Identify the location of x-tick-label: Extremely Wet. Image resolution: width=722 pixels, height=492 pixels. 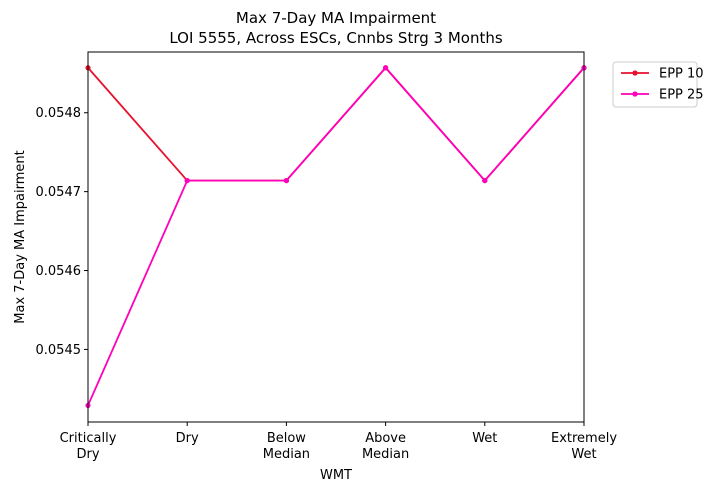
(584, 446).